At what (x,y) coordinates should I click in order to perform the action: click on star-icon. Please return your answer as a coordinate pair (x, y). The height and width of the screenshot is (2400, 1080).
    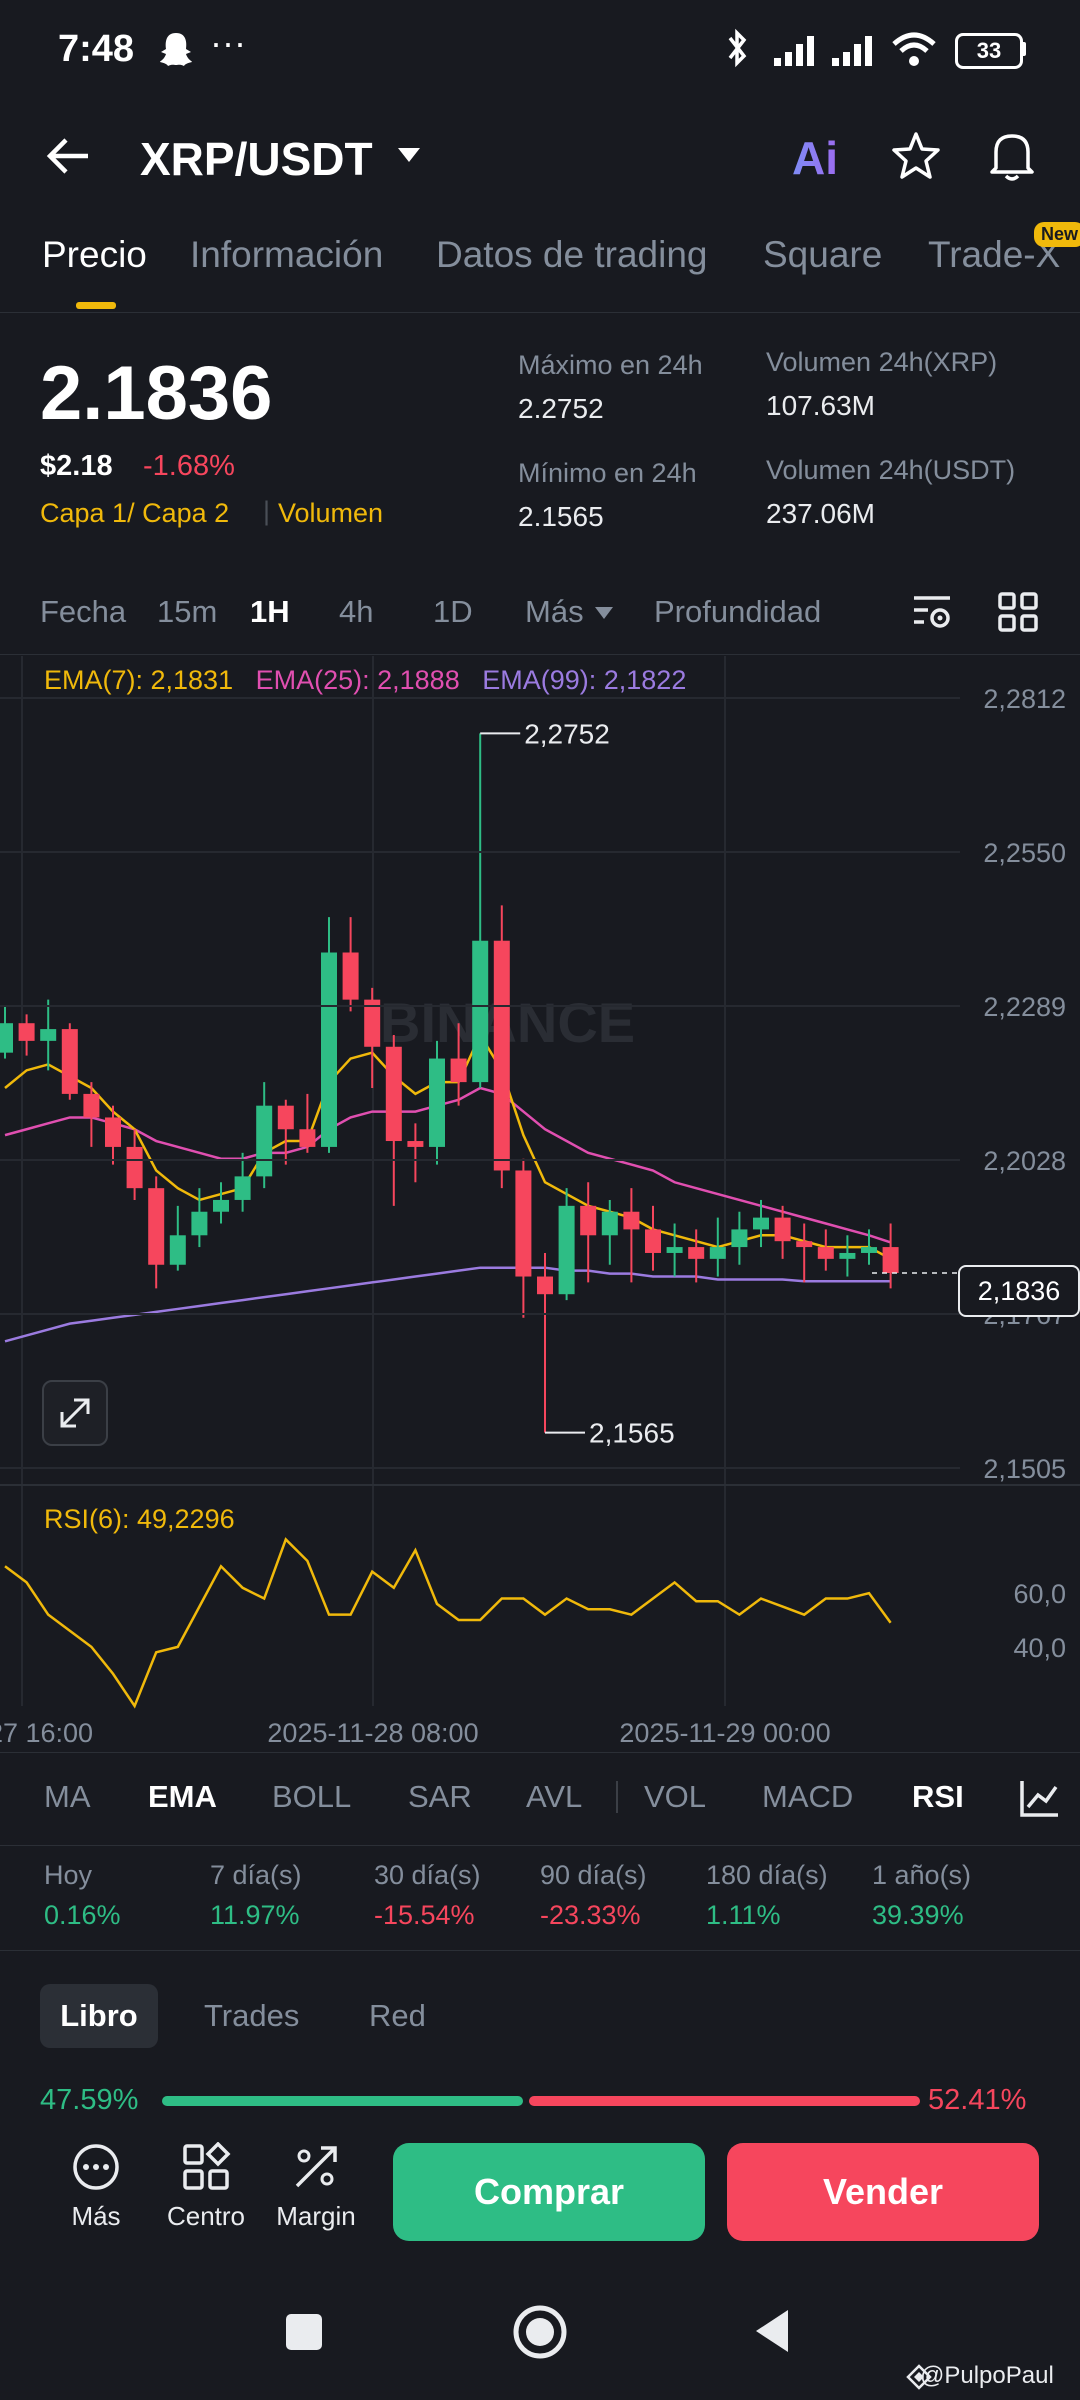
    Looking at the image, I should click on (916, 156).